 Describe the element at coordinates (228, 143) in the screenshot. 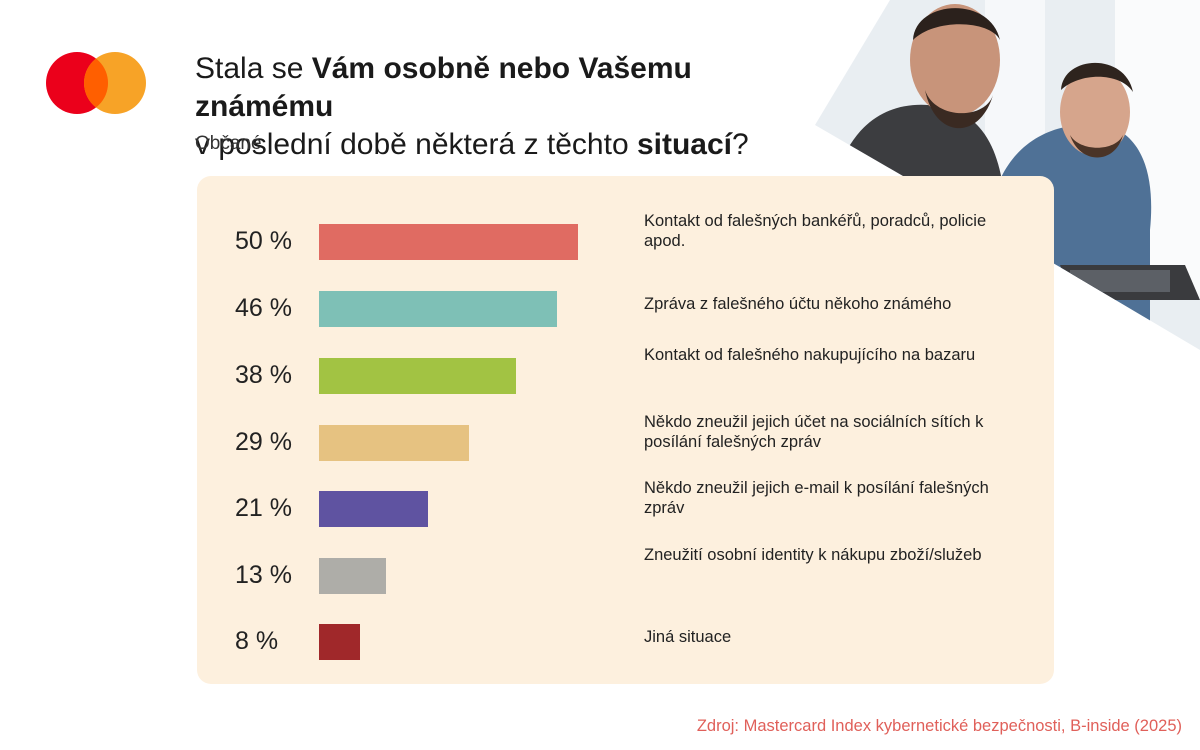

I see `chart-subtitle: Občané` at that location.